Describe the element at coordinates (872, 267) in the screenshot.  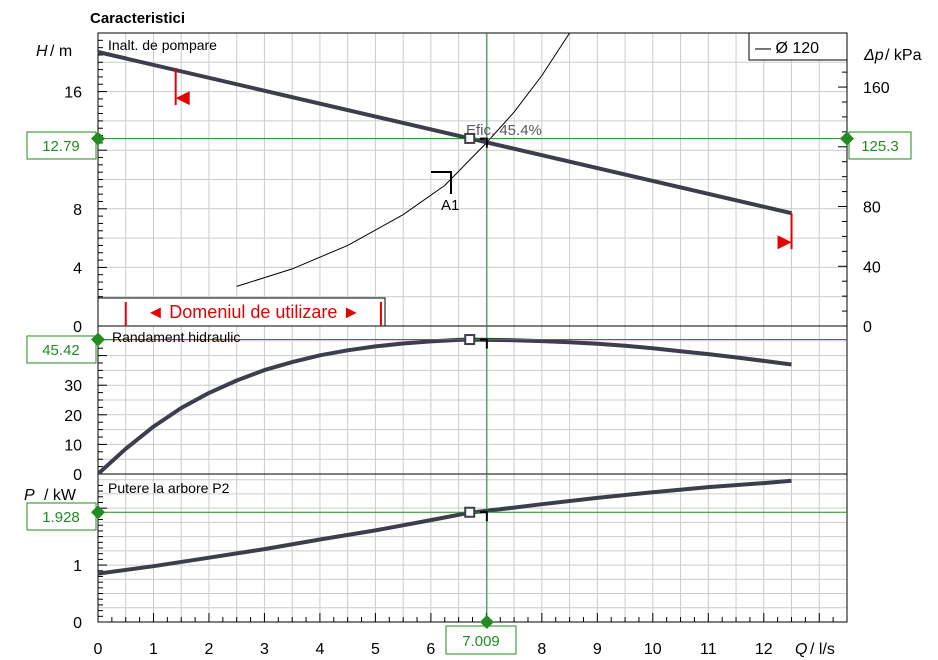
I see `tick-label-pressure: 40` at that location.